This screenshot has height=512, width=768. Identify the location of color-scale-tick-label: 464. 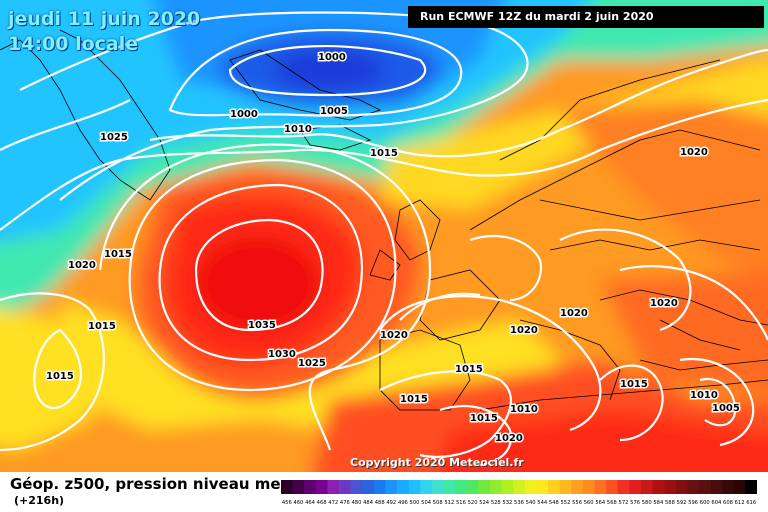
(310, 503).